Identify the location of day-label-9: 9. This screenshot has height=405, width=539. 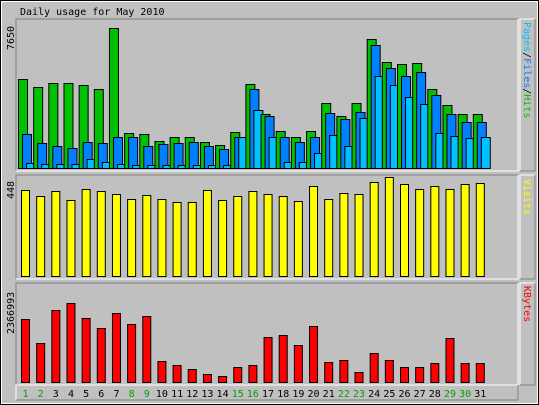
(147, 394).